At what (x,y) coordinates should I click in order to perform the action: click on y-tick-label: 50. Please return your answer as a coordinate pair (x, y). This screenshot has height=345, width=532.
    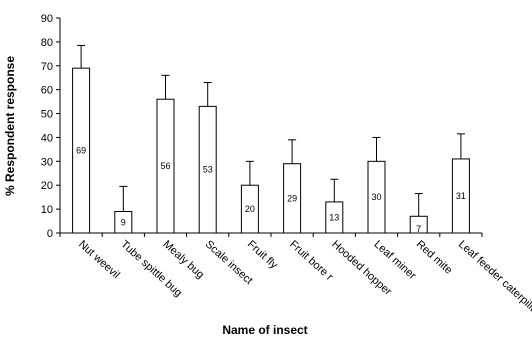
    Looking at the image, I should click on (47, 115).